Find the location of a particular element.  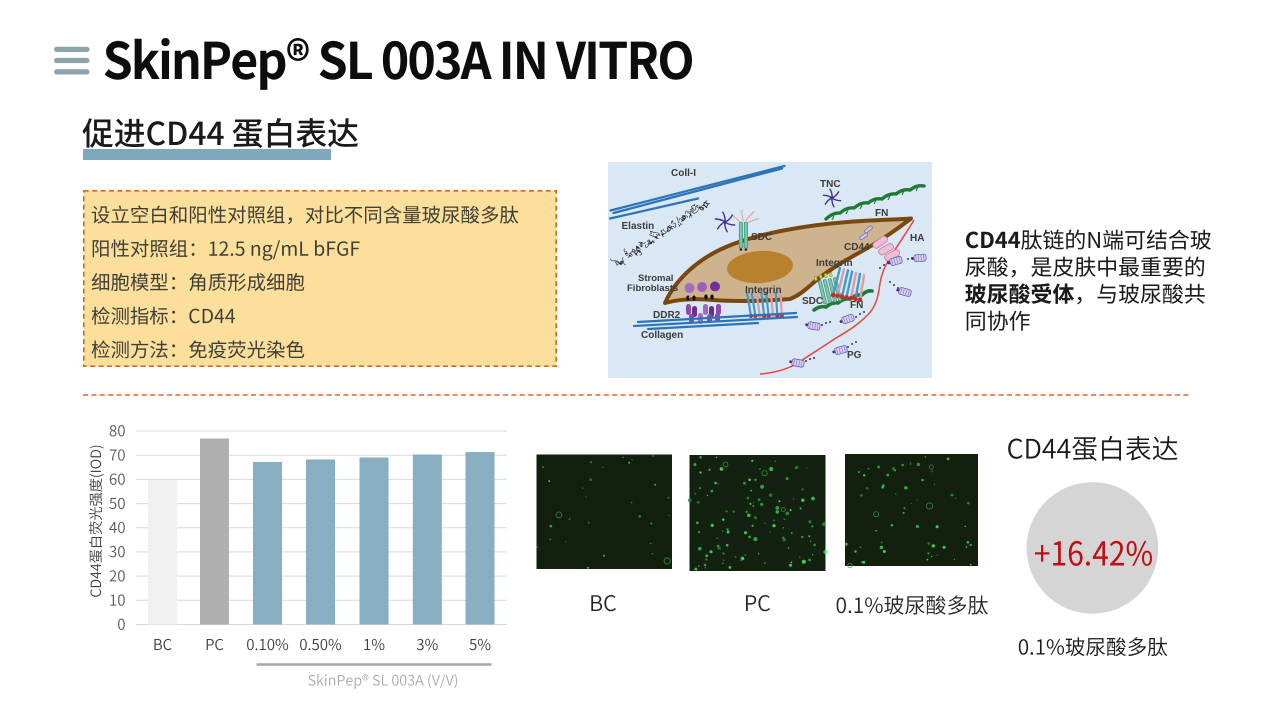

svg-text: Stromal is located at coordinates (655, 278).